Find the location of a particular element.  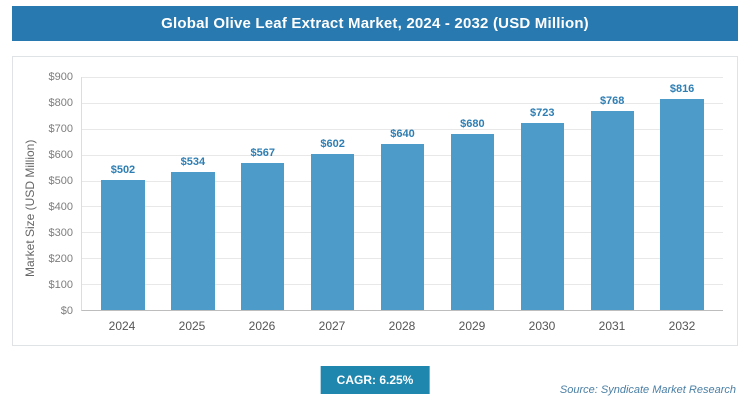

x-tick-label: 2027 is located at coordinates (332, 326).